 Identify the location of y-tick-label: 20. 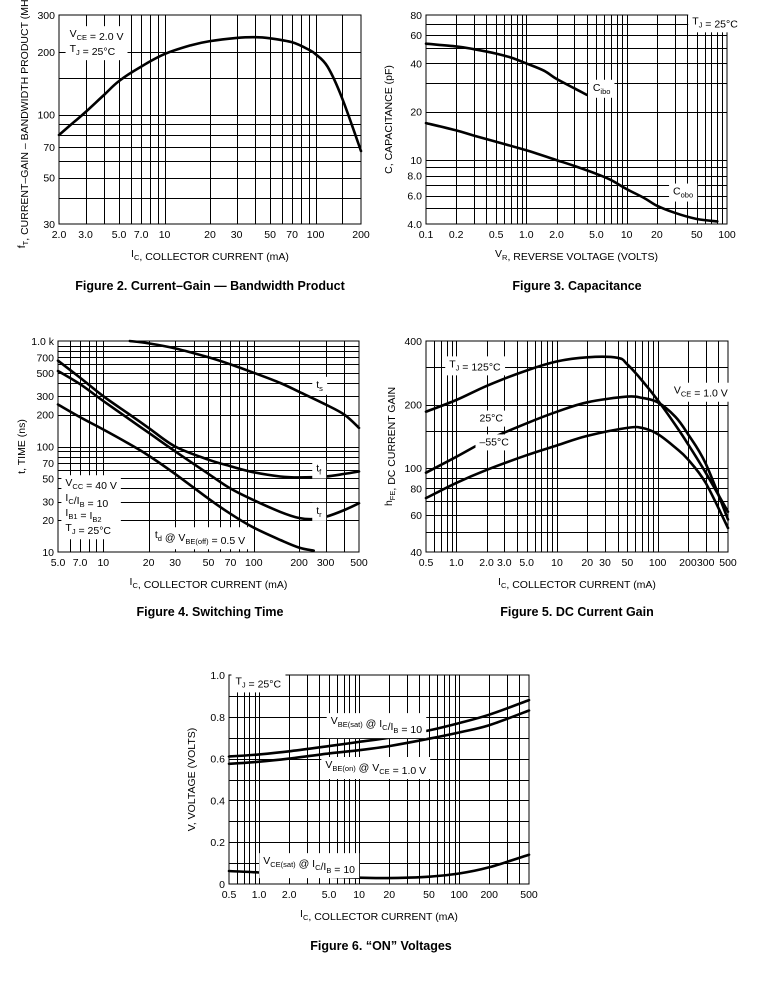
(416, 113).